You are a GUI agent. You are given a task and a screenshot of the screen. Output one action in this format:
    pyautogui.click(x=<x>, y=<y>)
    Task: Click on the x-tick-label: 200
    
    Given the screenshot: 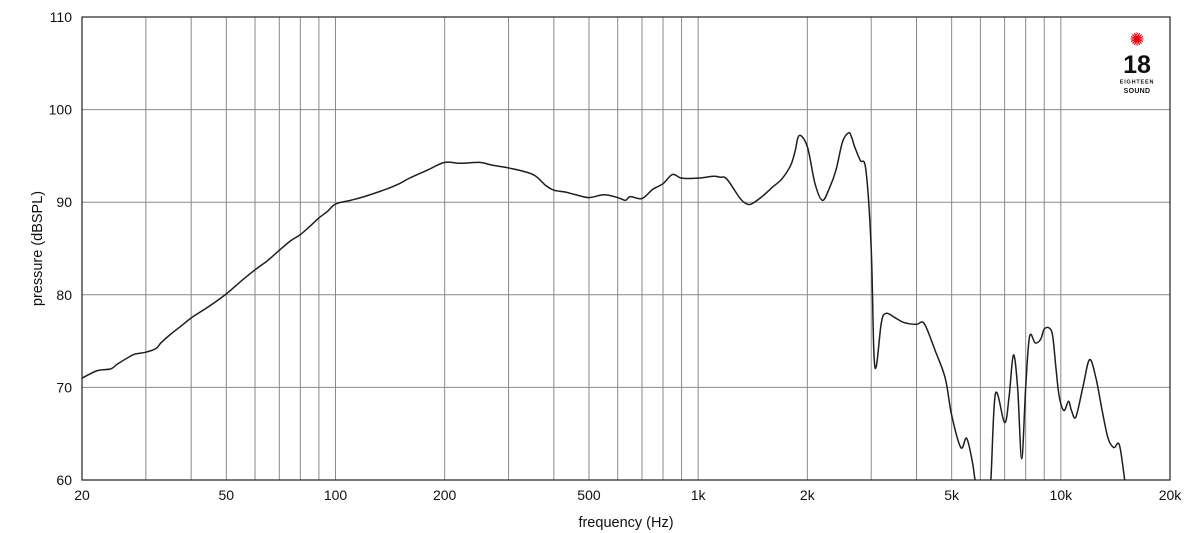 What is the action you would take?
    pyautogui.click(x=445, y=495)
    